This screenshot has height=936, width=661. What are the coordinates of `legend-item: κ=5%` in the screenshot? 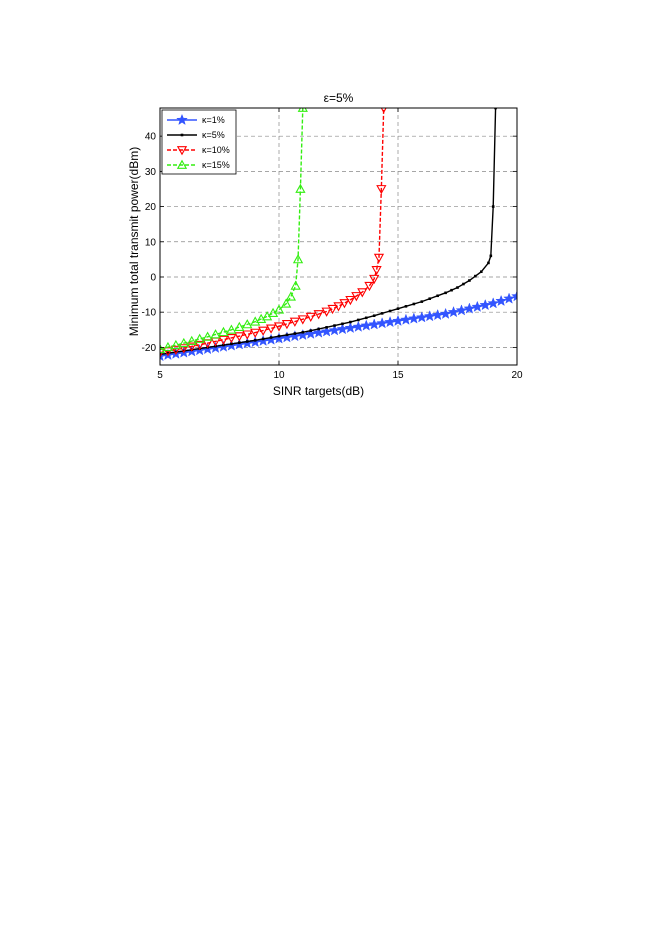 It's located at (196, 135).